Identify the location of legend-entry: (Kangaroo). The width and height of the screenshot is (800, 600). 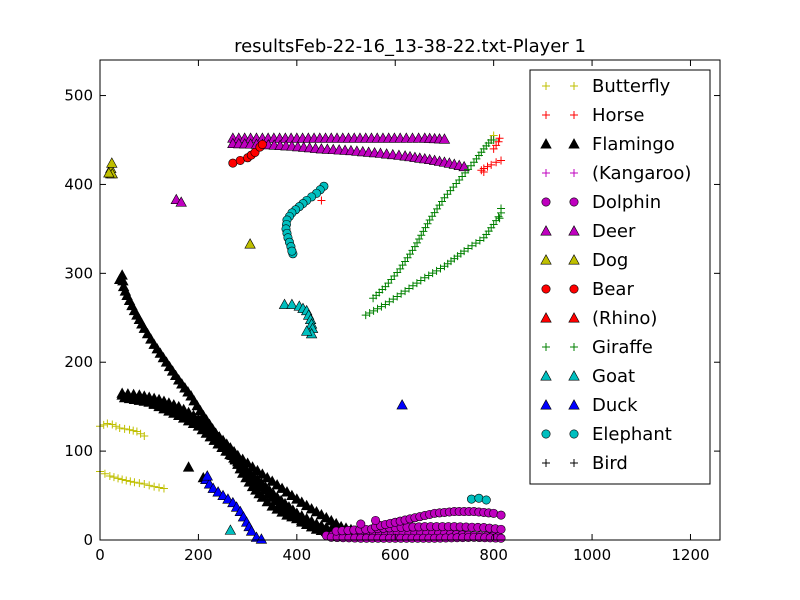
(616, 173).